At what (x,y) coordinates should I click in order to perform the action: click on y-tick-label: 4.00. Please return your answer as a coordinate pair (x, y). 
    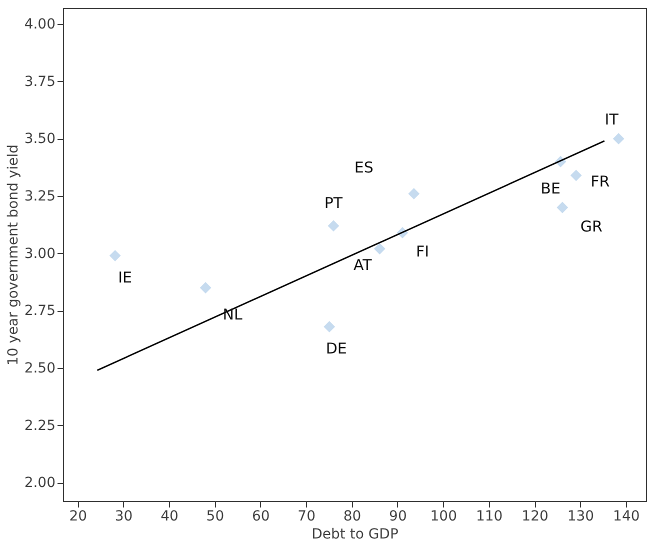
    Looking at the image, I should click on (40, 24).